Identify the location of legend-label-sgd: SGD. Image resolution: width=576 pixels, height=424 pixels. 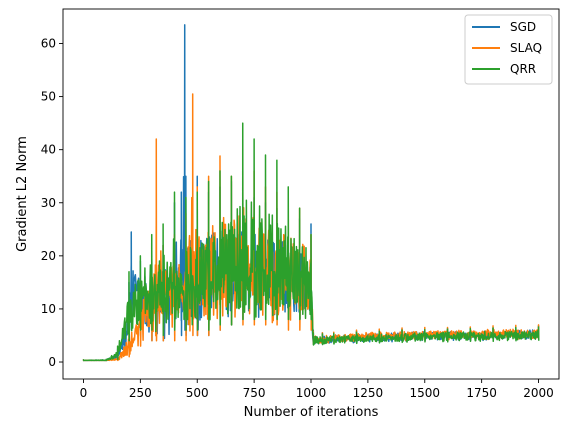
(523, 27).